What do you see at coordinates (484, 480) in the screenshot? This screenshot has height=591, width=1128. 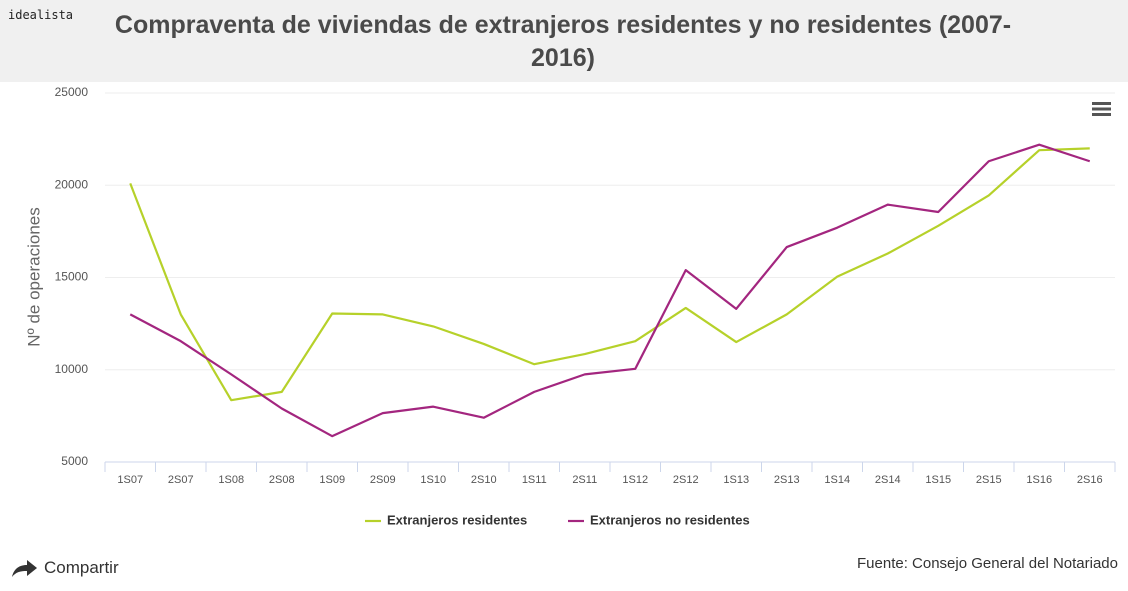 I see `x-tick-label: 2S10` at bounding box center [484, 480].